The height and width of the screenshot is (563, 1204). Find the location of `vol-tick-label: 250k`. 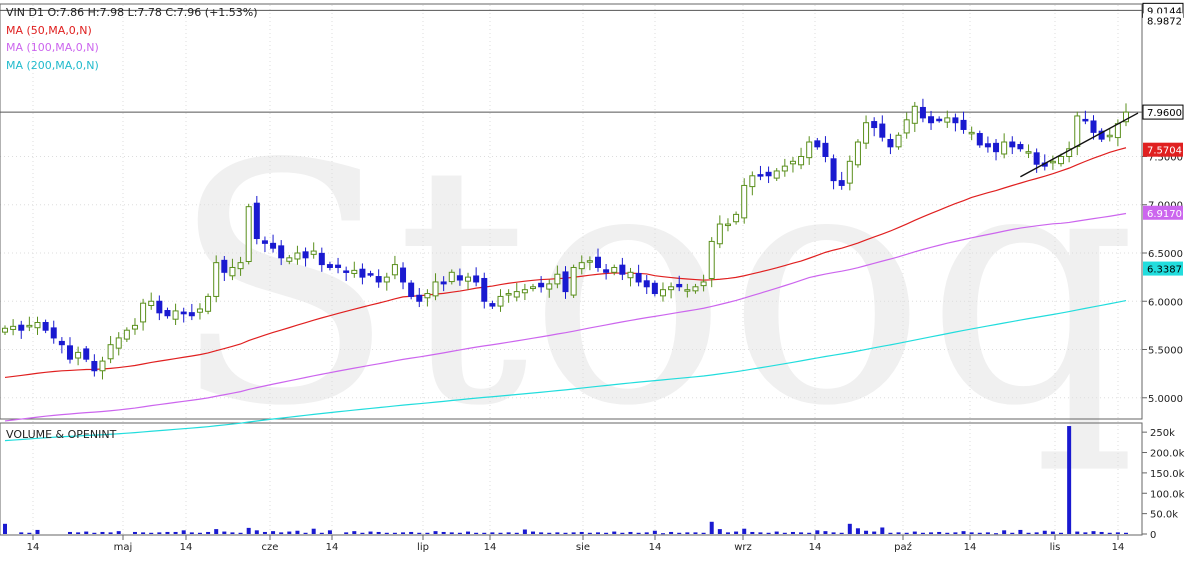

vol-tick-label: 250k is located at coordinates (1162, 433).